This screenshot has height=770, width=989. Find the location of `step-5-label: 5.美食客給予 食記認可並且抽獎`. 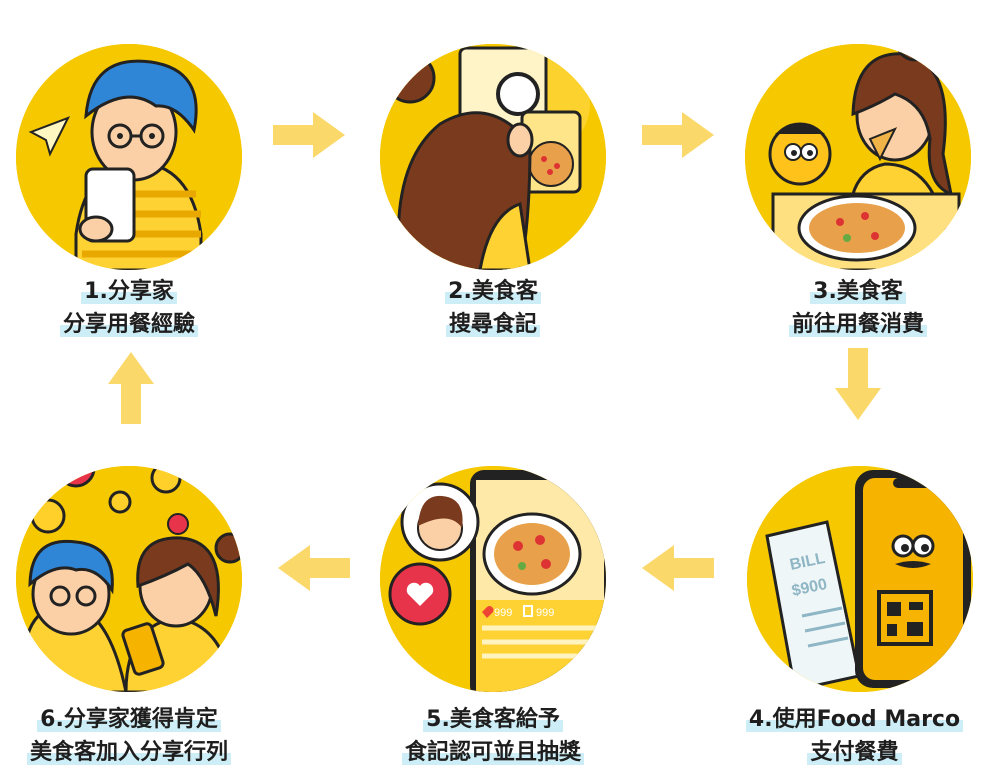

step-5-label: 5.美食客給予 食記認可並且抽獎 is located at coordinates (493, 736).